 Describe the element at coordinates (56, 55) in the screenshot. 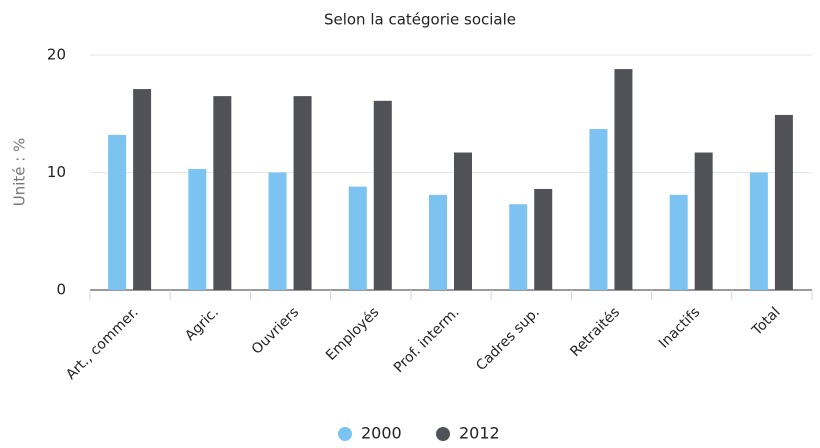

I see `y-tick-label: 20` at that location.